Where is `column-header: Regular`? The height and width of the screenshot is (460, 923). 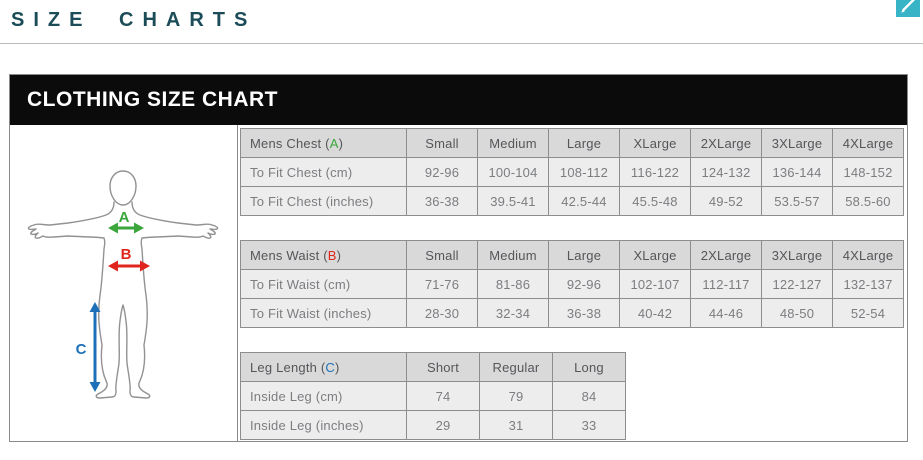
column-header: Regular is located at coordinates (516, 367).